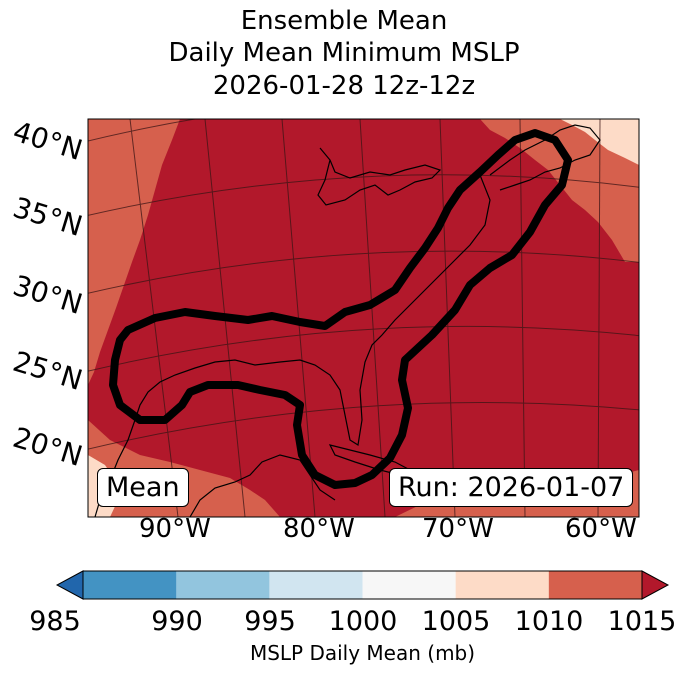 This screenshot has width=688, height=674. I want to click on colorbar-label: MSLP Daily Mean (mb), so click(362, 653).